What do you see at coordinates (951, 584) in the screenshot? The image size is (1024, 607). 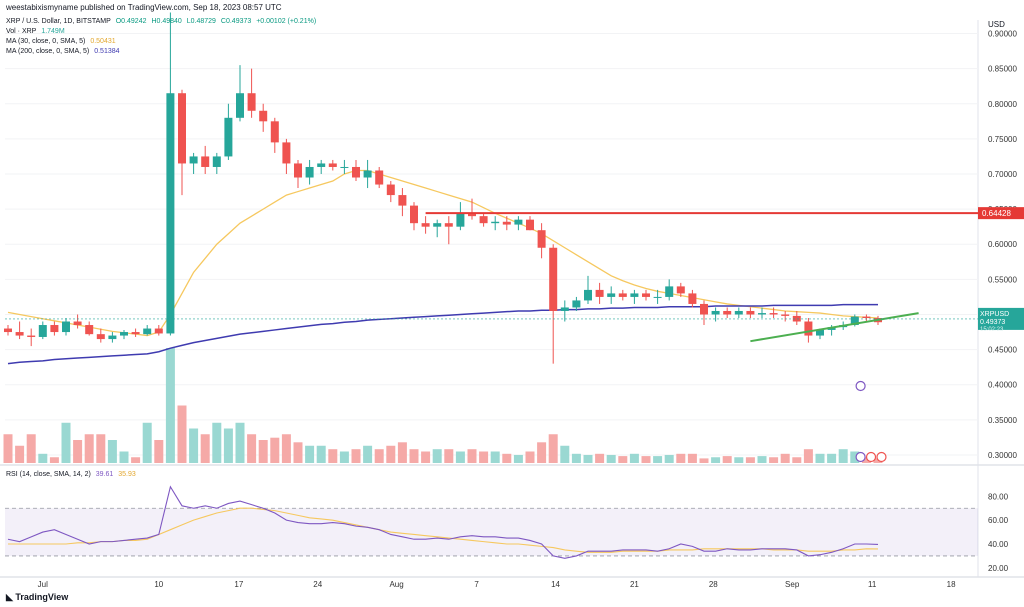 I see `time-tick-label: 18` at bounding box center [951, 584].